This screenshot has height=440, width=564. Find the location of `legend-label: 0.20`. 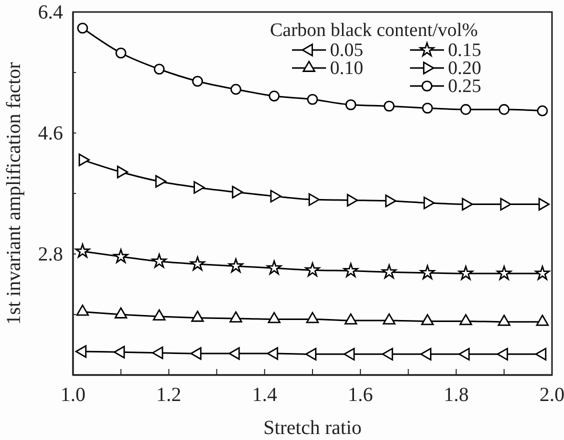

legend-label: 0.20 is located at coordinates (465, 68).